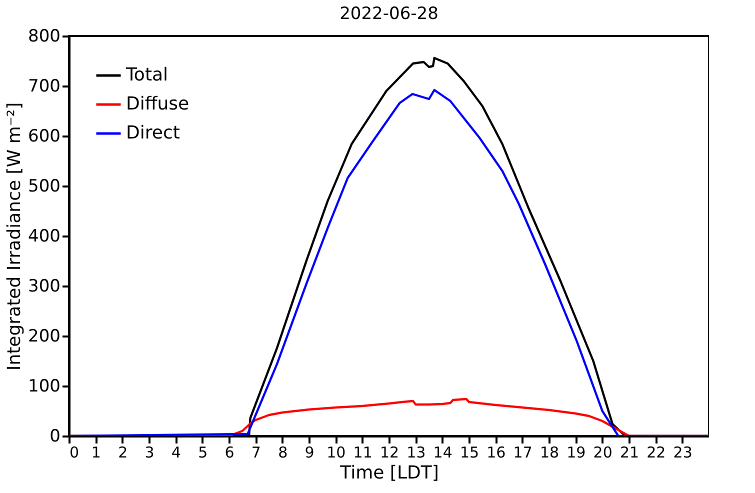  Describe the element at coordinates (576, 453) in the screenshot. I see `x-tick-label: 19` at that location.